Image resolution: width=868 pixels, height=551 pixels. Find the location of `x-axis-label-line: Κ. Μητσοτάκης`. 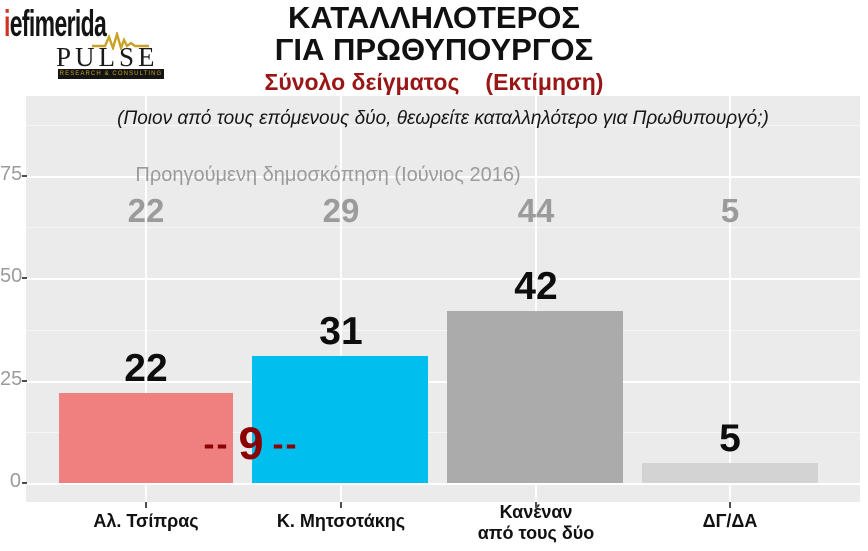

x-axis-label-line: Κ. Μητσοτάκης is located at coordinates (341, 521).